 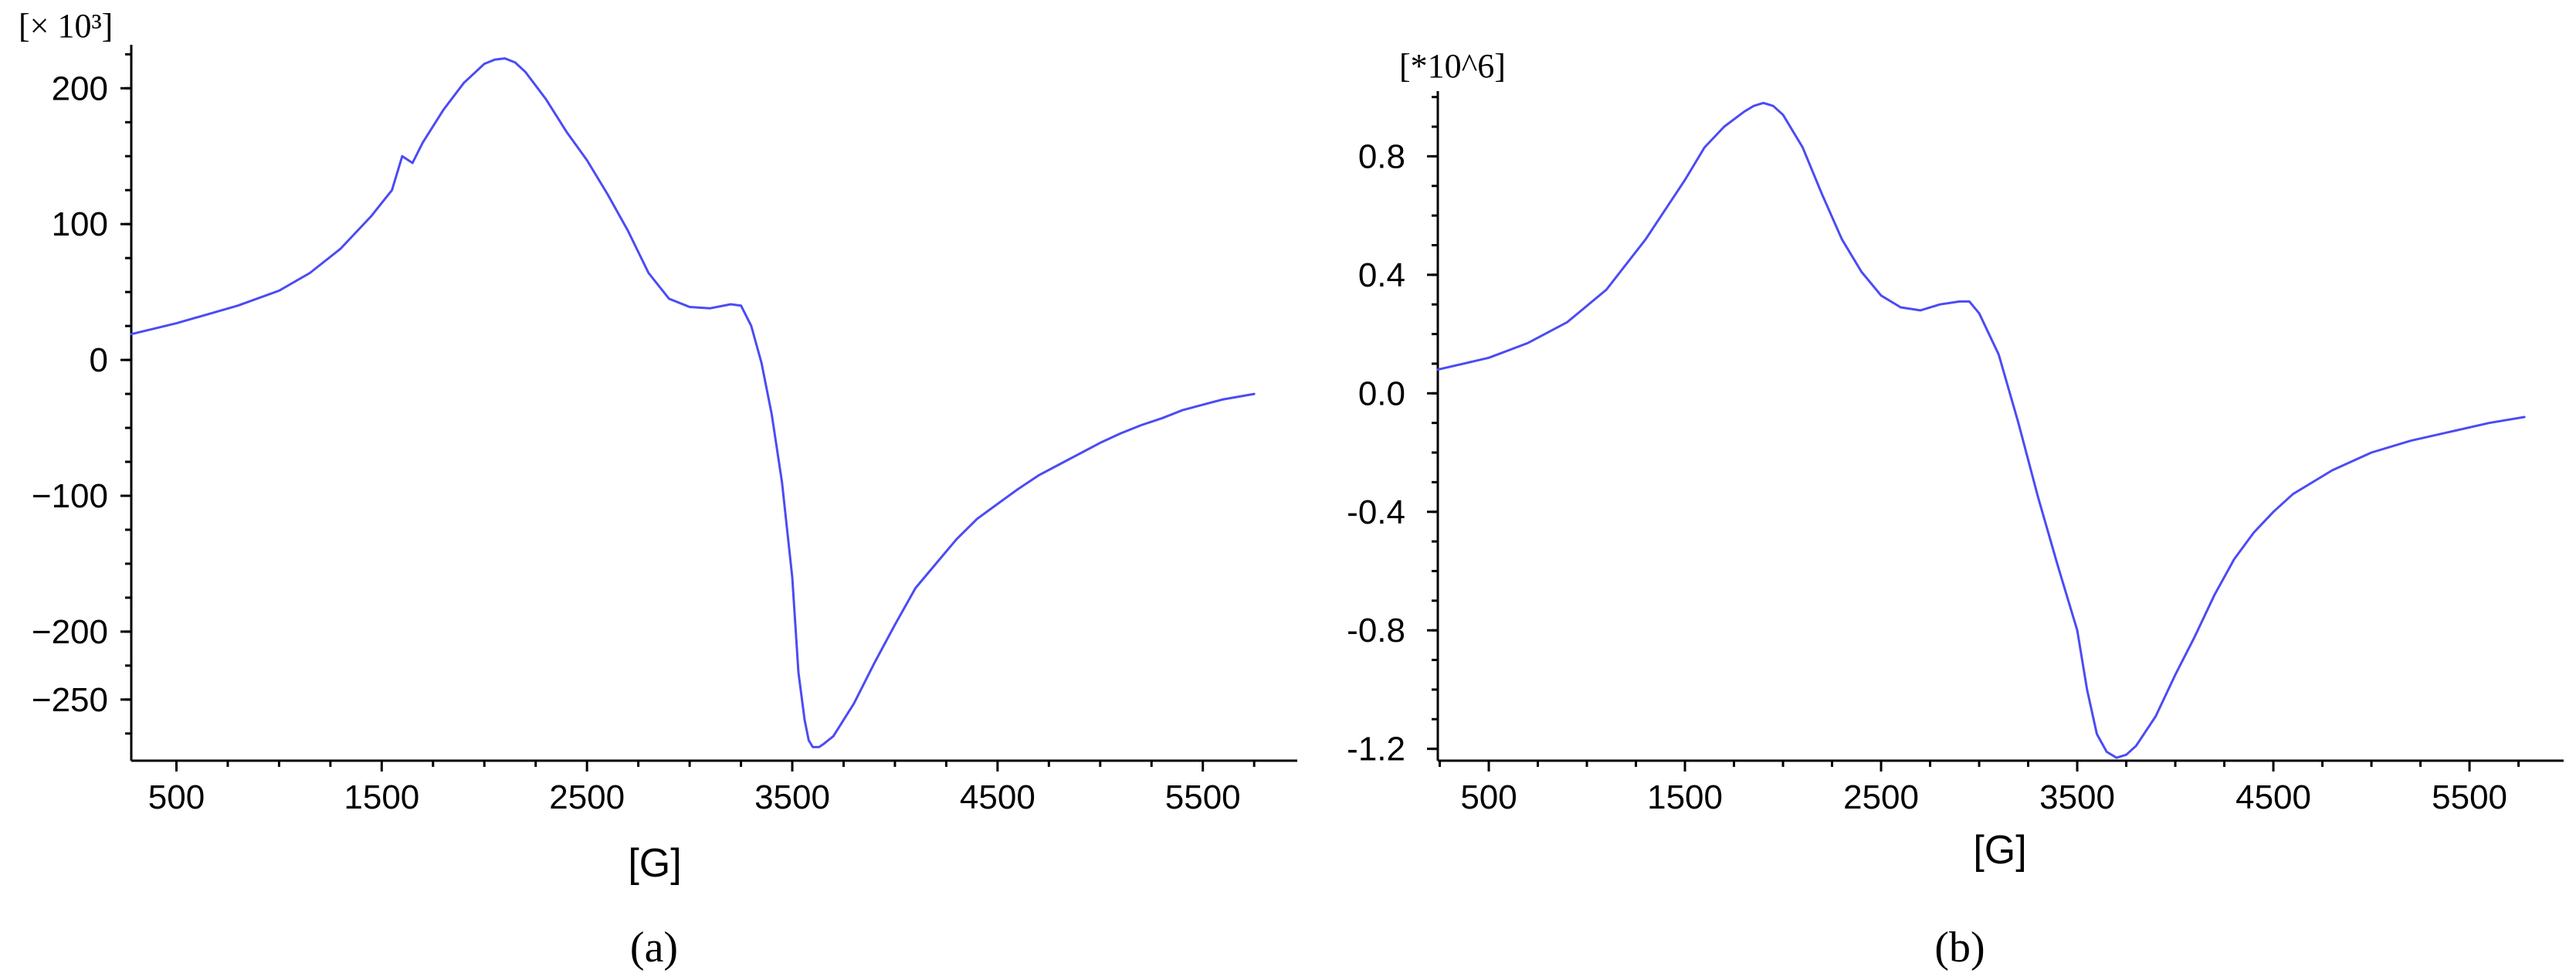 What do you see at coordinates (66, 26) in the screenshot?
I see `y-multiplier-label-a: [× 10³]` at bounding box center [66, 26].